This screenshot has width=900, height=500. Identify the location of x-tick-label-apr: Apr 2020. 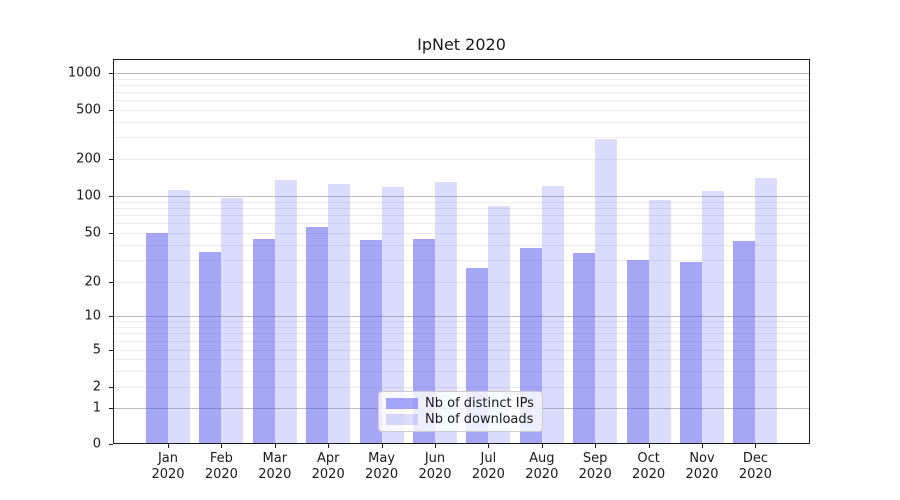
(328, 466).